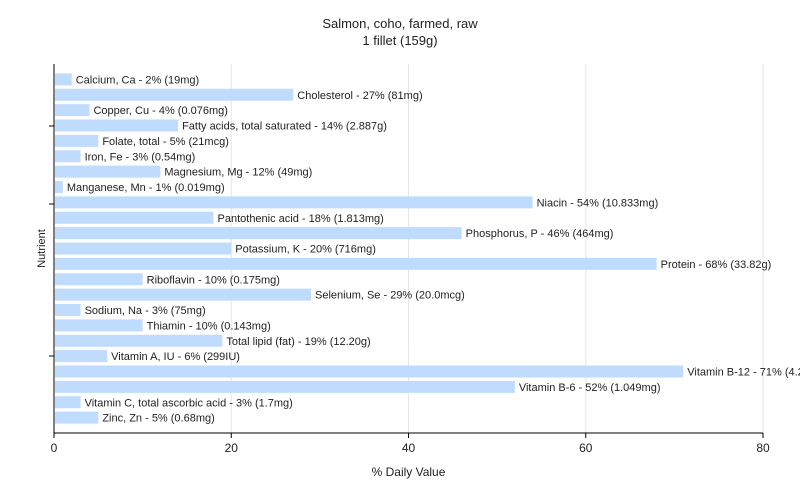 The width and height of the screenshot is (800, 500). I want to click on bar-label: Zinc, Zn - 5% (0.68mg), so click(158, 419).